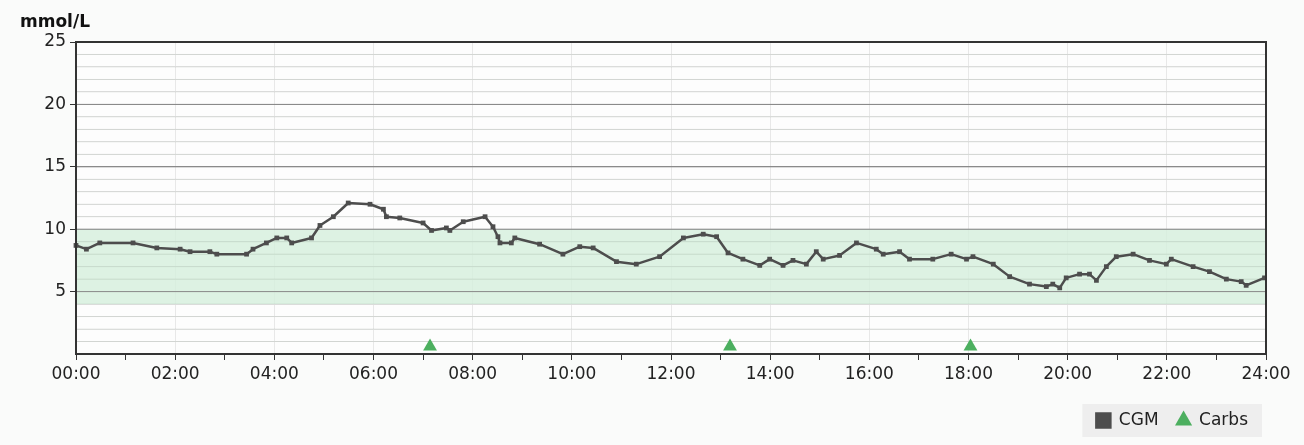  I want to click on x-tick-label: 06:00, so click(373, 372).